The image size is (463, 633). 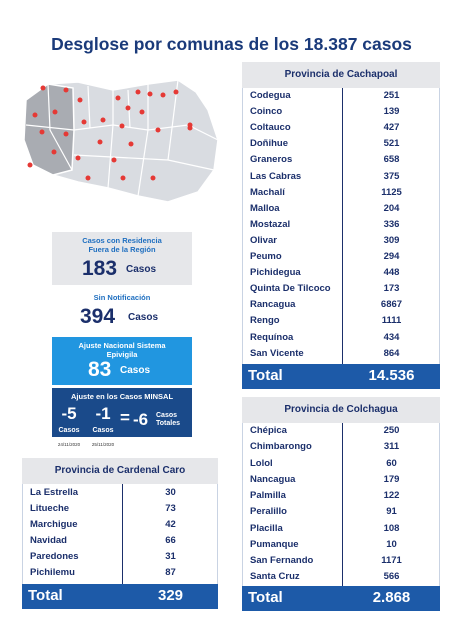 What do you see at coordinates (341, 75) in the screenshot?
I see `table-header: Provincia de Cachapoal` at bounding box center [341, 75].